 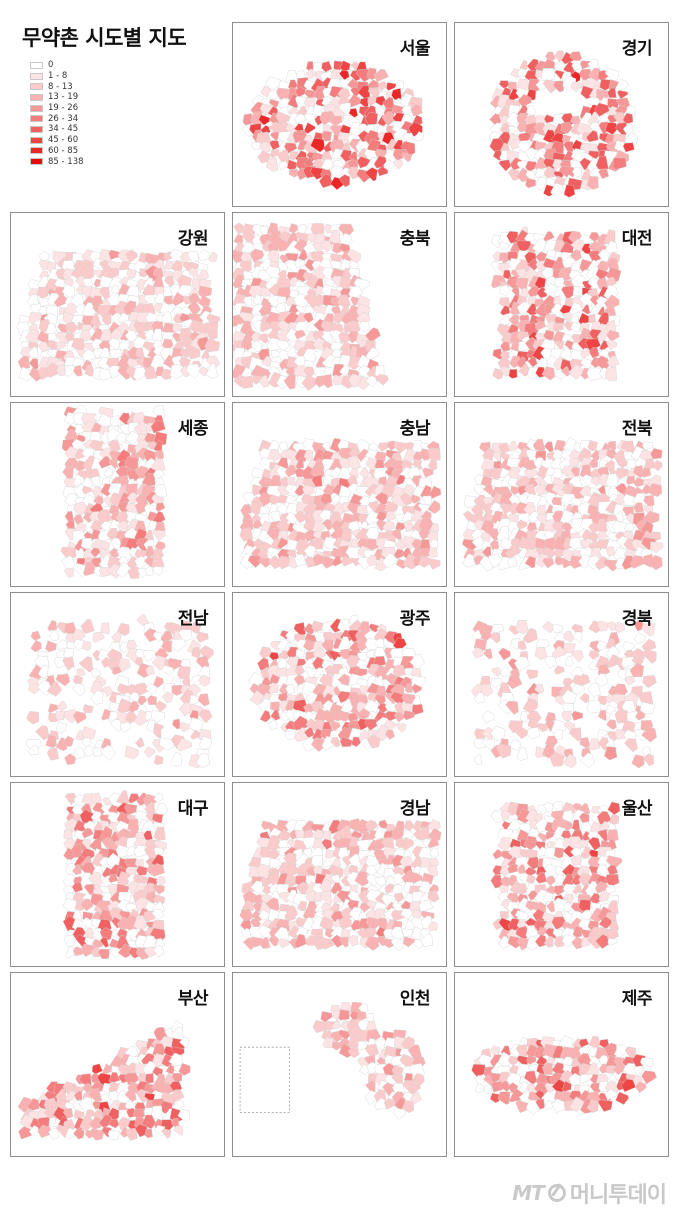 I want to click on map-panel-busan: 부산, so click(x=117, y=1064).